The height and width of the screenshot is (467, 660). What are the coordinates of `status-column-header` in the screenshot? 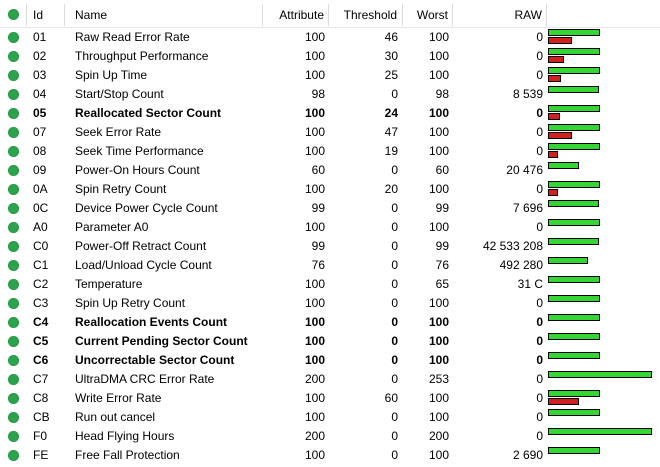 It's located at (13, 14).